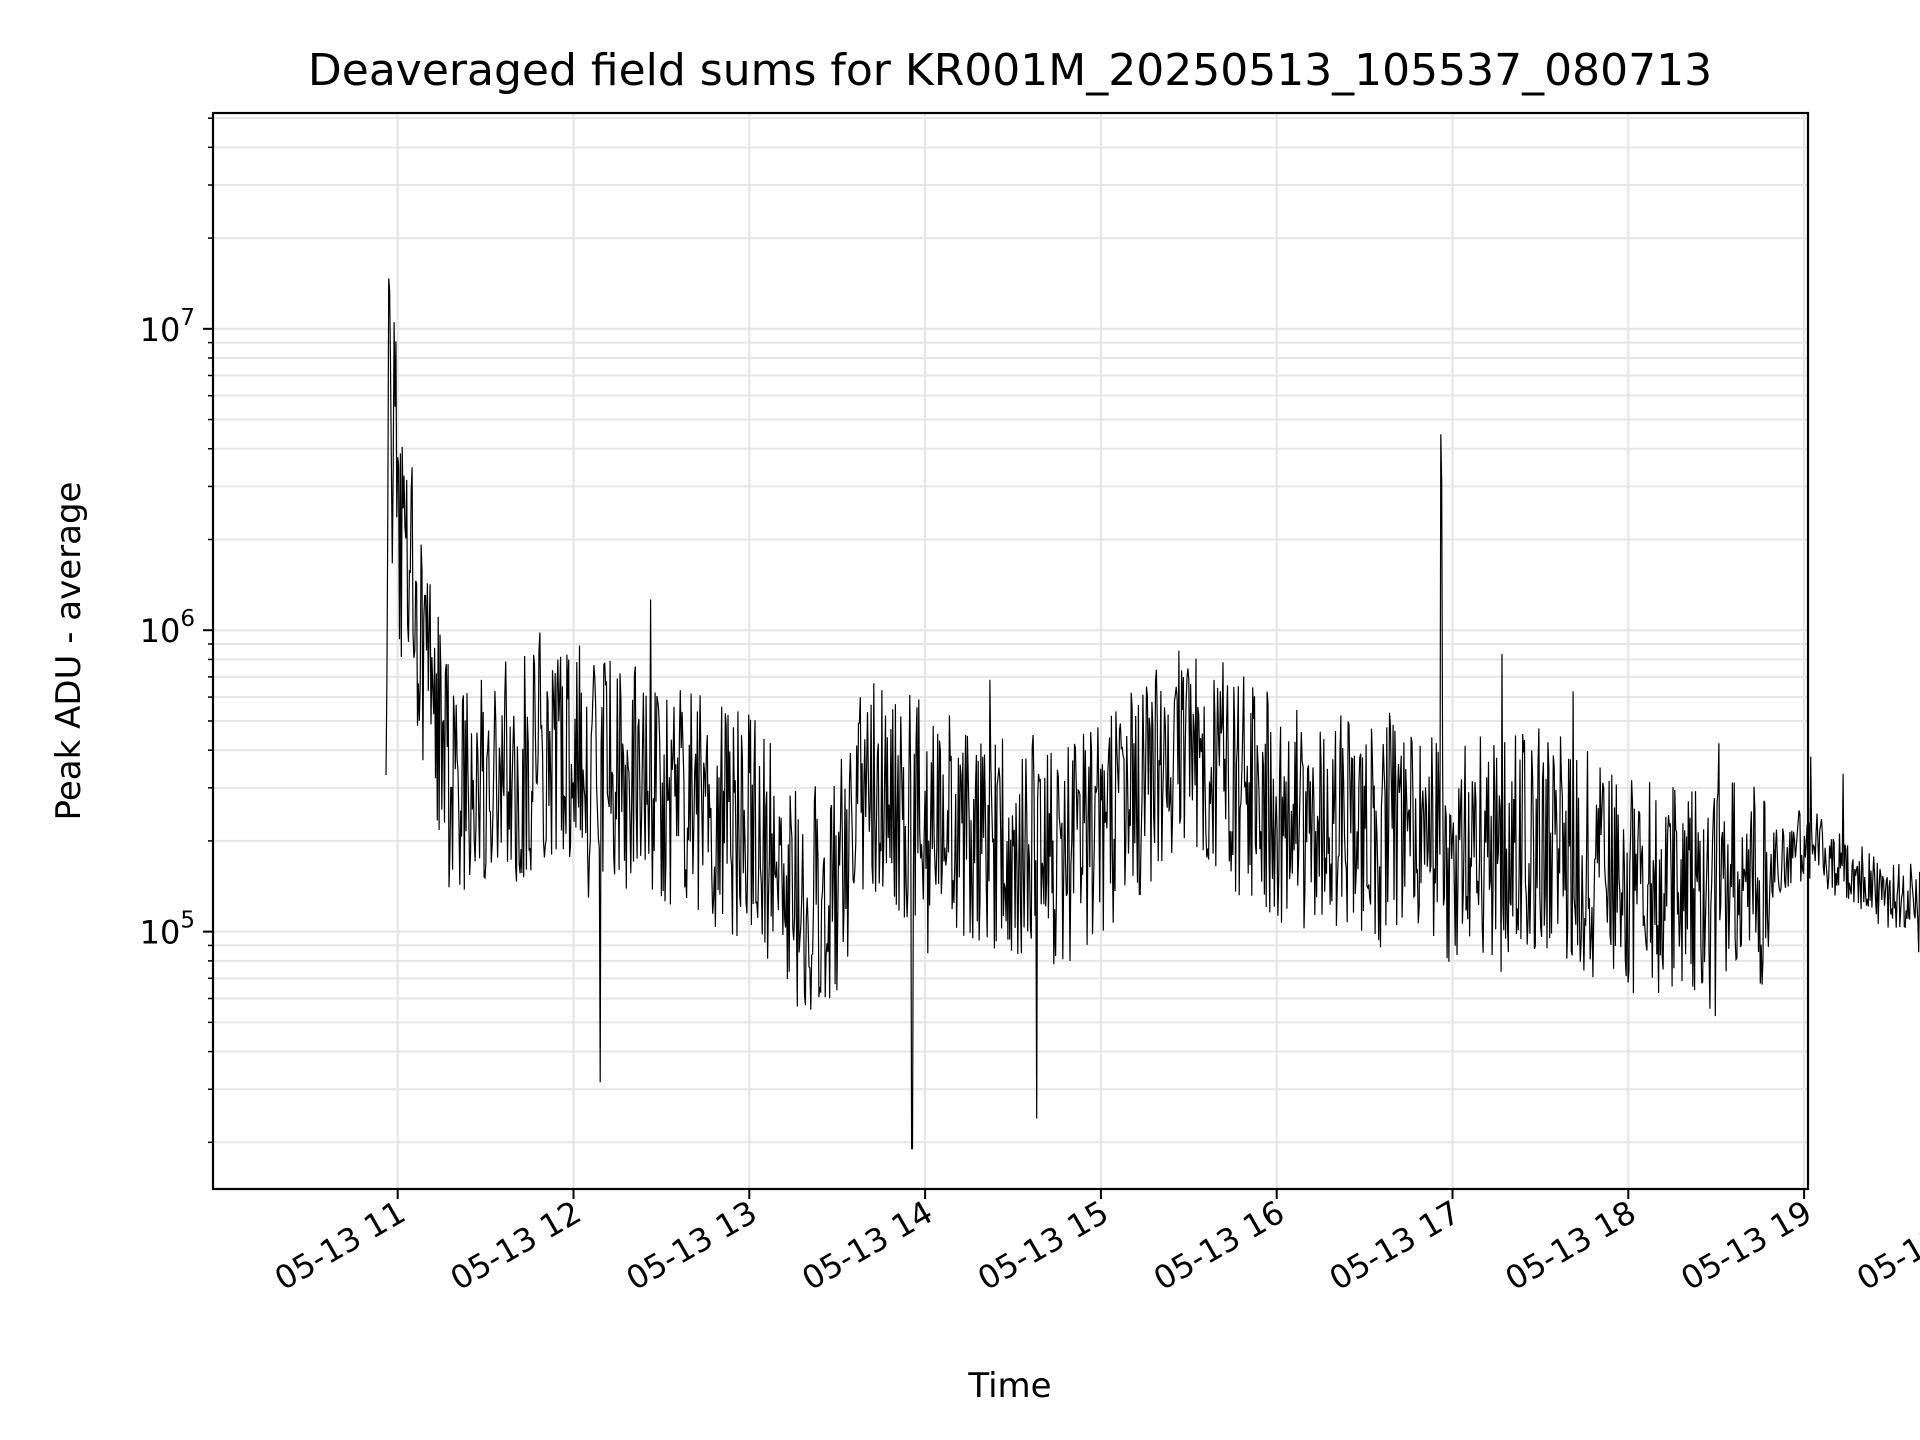  Describe the element at coordinates (69, 651) in the screenshot. I see `y-axis-title: Peak ADU - average` at that location.